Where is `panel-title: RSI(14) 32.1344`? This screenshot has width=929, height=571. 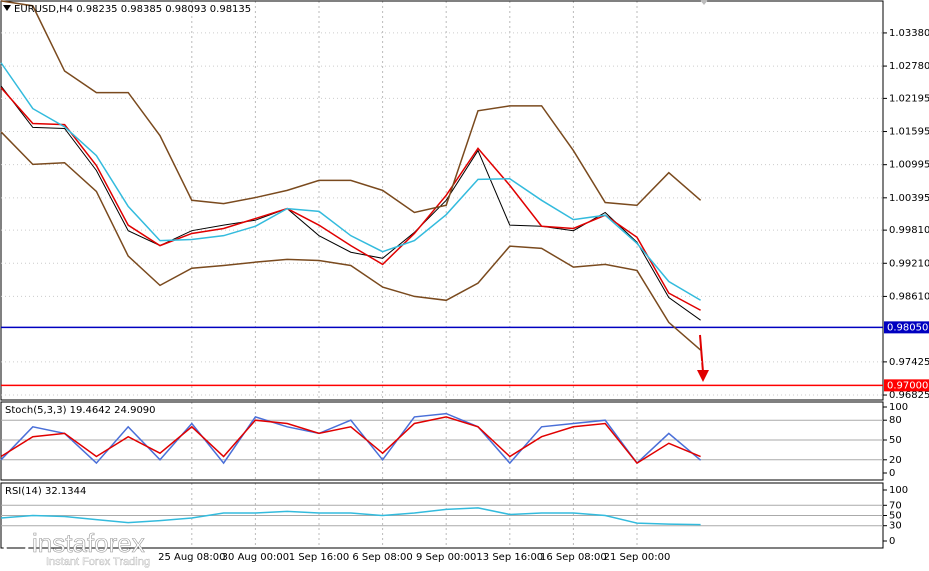
panel-title: RSI(14) 32.1344 is located at coordinates (45, 491).